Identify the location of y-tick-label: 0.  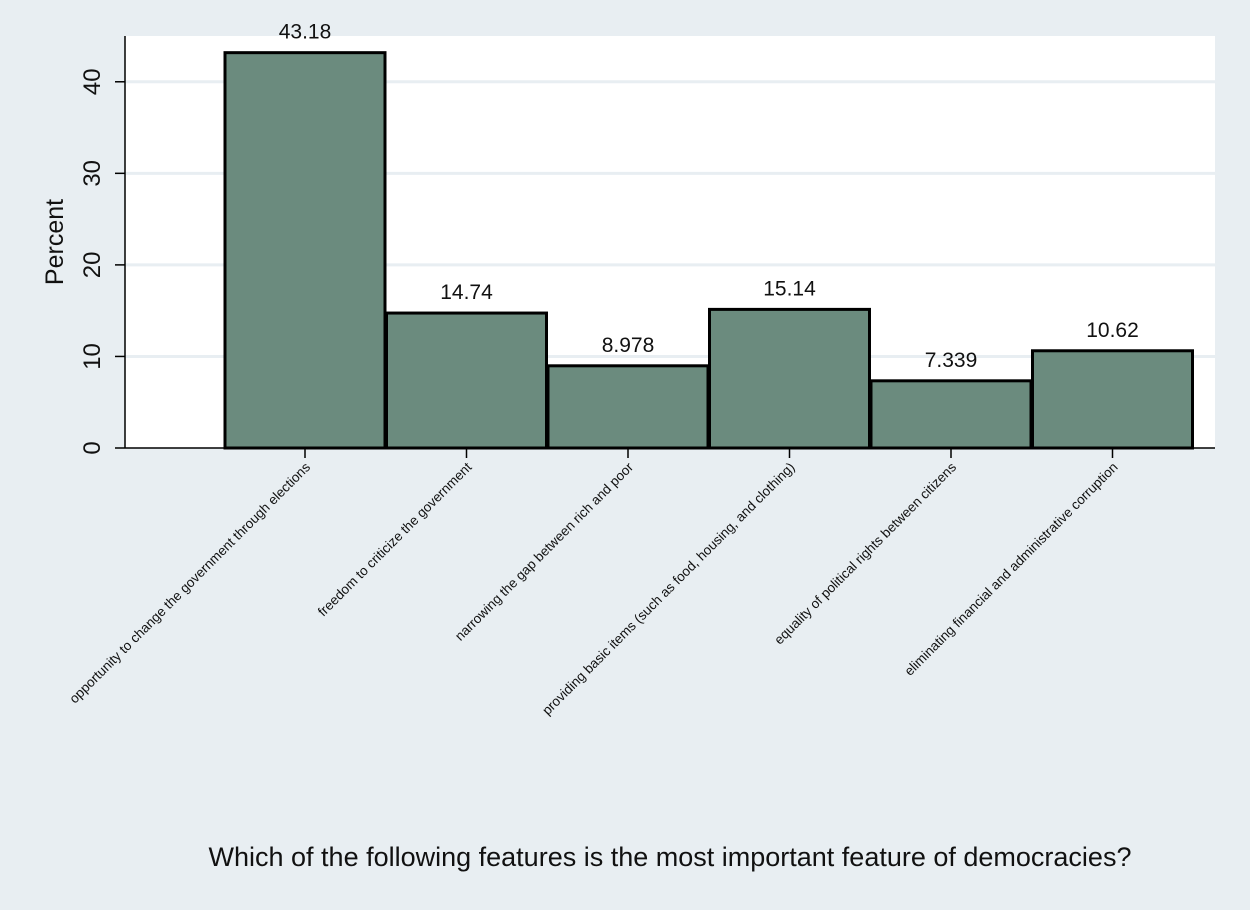
(92, 447).